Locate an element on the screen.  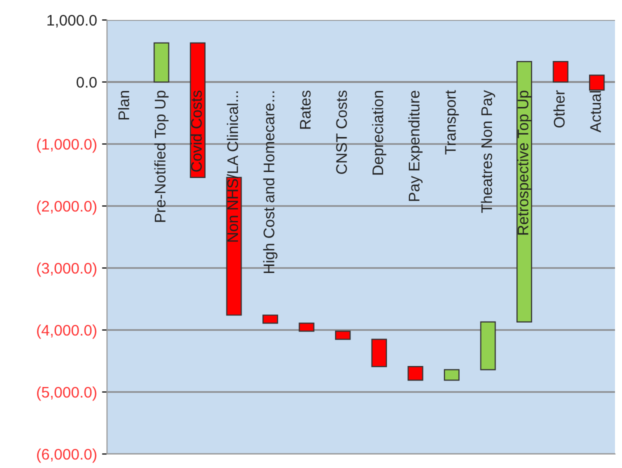
x-tick-label: Pre-Notified Top Up is located at coordinates (161, 156).